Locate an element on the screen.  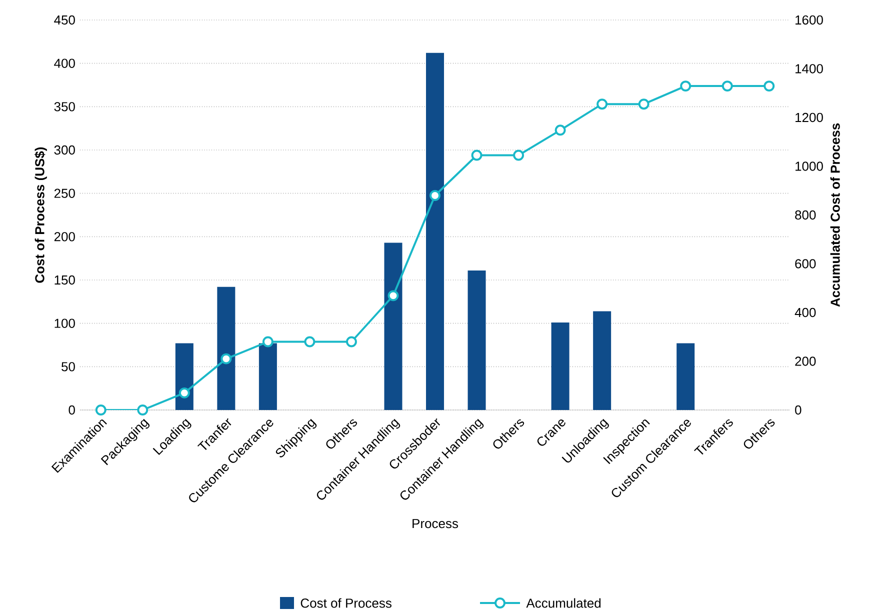
y2-tick-label: 400 is located at coordinates (805, 313).